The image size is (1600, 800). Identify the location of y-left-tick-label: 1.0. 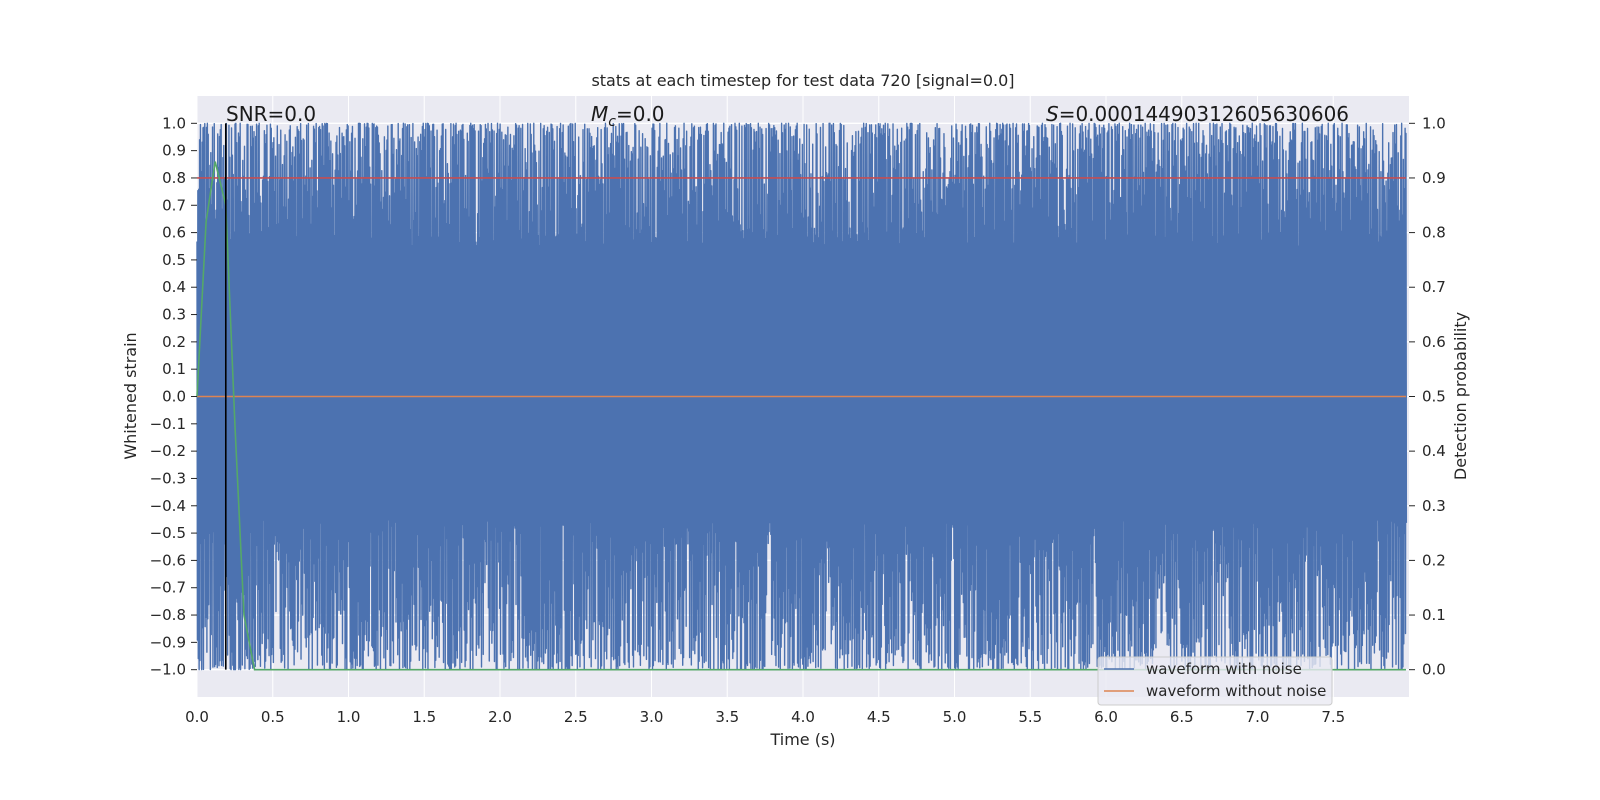
(174, 123).